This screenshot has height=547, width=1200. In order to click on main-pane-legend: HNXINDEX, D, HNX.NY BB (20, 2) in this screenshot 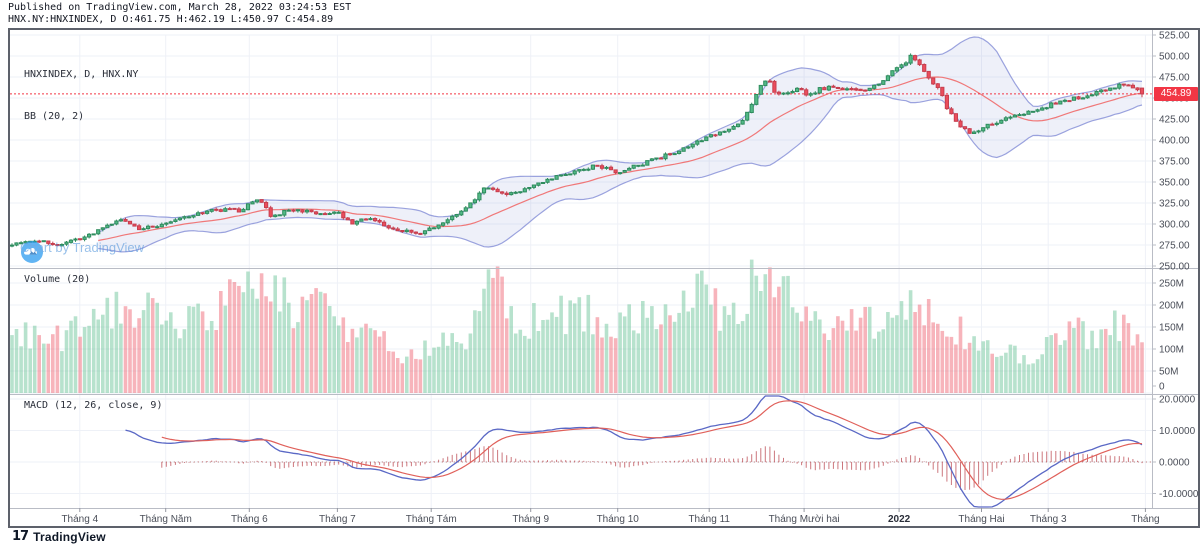, I will do `click(81, 96)`.